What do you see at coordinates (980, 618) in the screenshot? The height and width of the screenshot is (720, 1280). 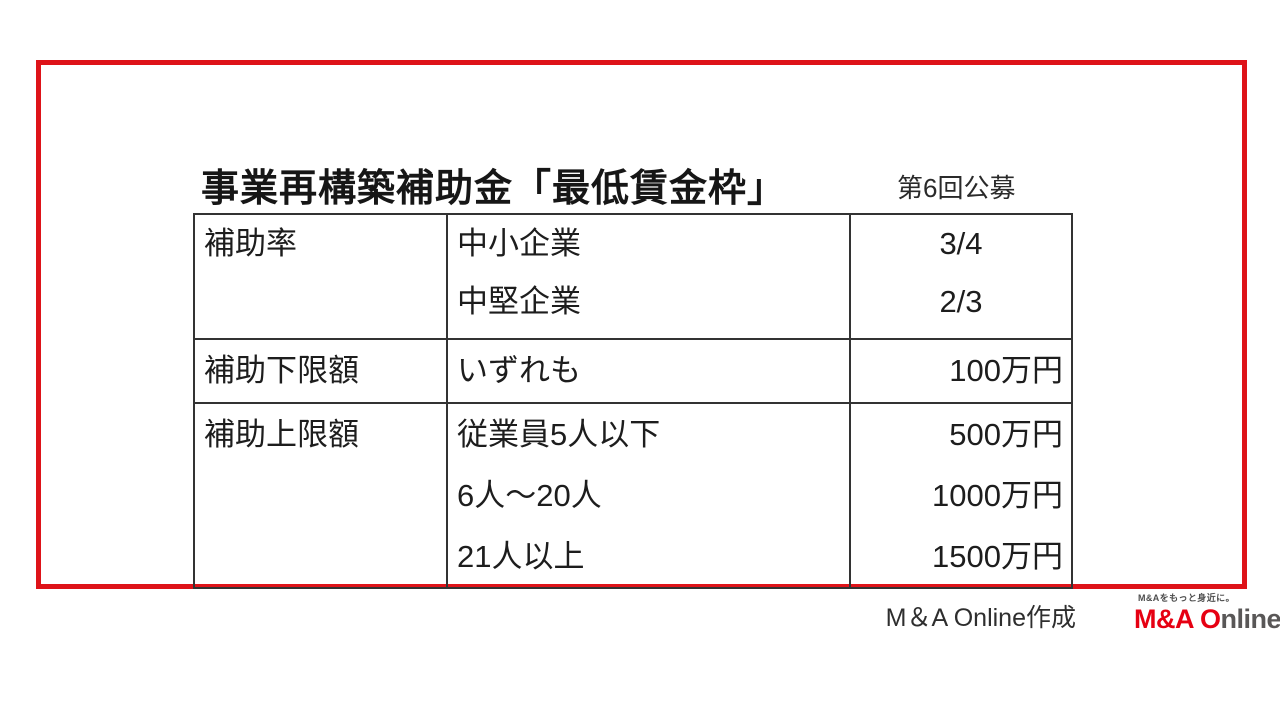 I see `attribution-text: M＆A Online作成` at bounding box center [980, 618].